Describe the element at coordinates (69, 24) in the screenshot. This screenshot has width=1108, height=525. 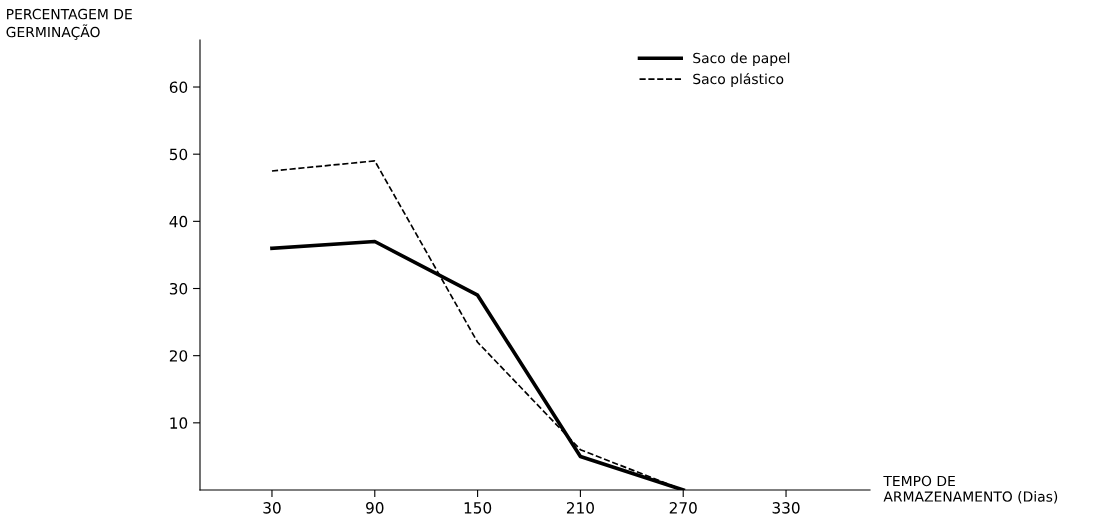
I see `y-axis-title: PERCENTAGEM DE GERMINAÇÃO` at that location.